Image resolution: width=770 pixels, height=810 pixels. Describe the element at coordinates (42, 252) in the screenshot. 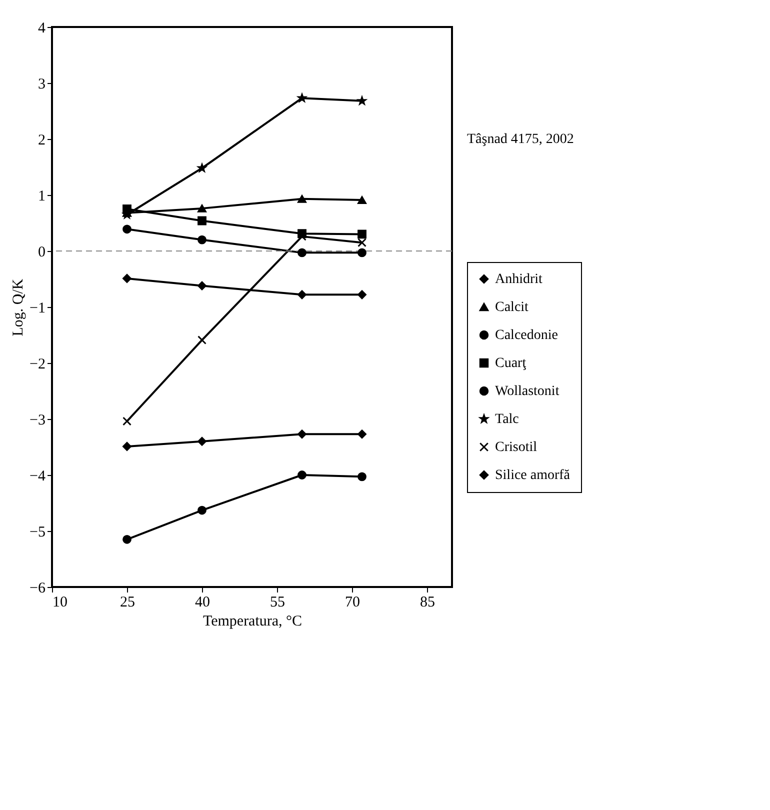

I see `y-tick-label: 0` at that location.